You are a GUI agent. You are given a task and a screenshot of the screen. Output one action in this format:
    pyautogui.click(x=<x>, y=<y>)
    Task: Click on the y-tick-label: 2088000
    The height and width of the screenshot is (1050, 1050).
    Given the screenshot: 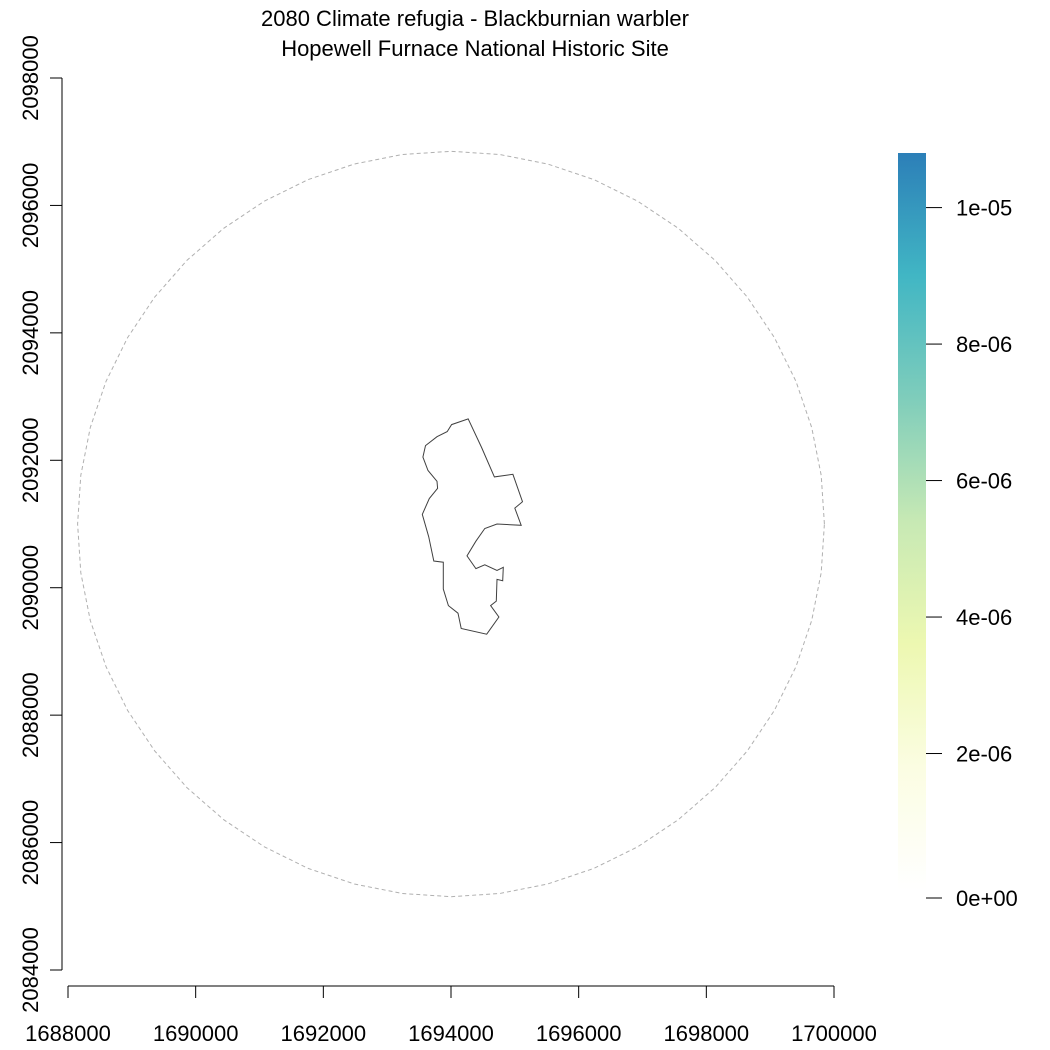 What is the action you would take?
    pyautogui.click(x=30, y=715)
    